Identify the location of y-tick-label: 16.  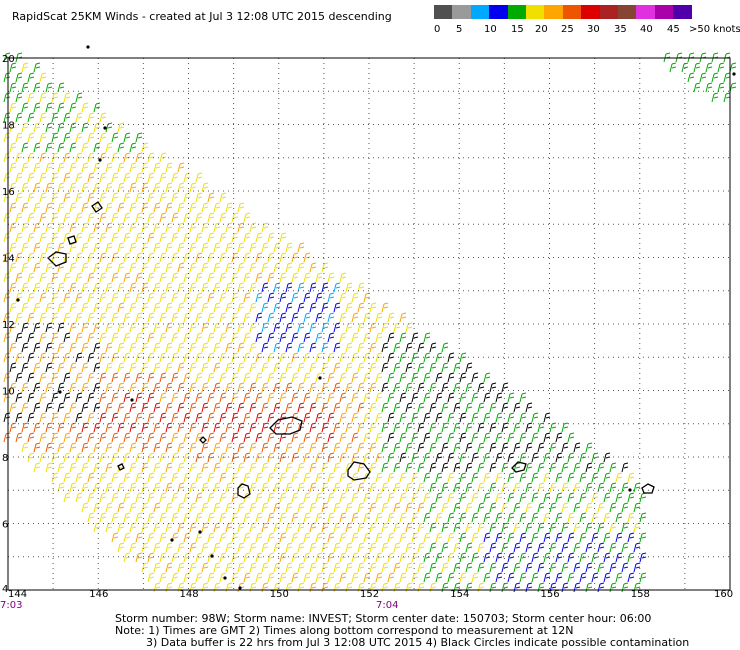
(8, 192).